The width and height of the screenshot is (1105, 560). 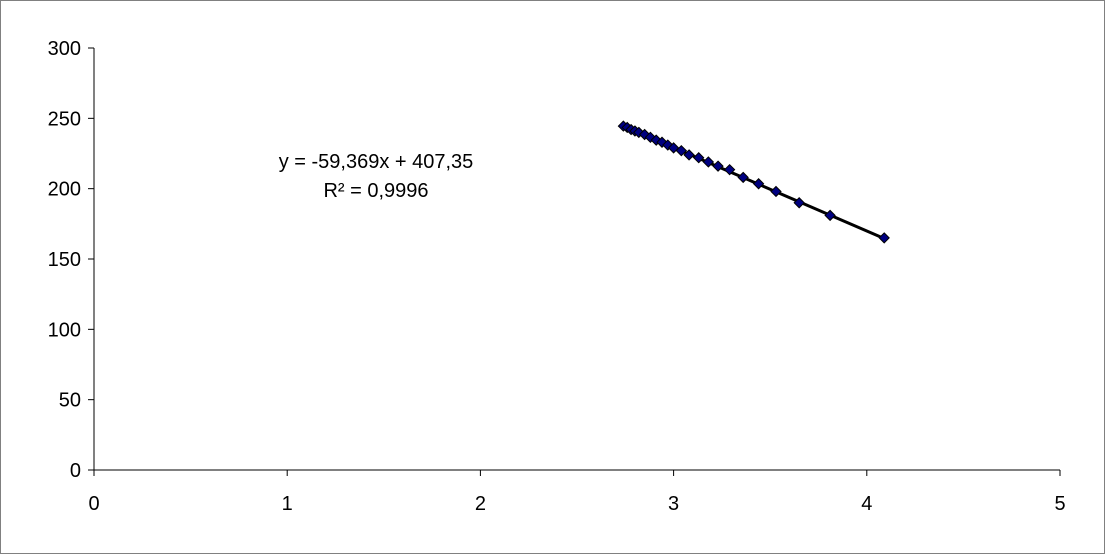 What do you see at coordinates (1059, 504) in the screenshot?
I see `x-tick-label: 5` at bounding box center [1059, 504].